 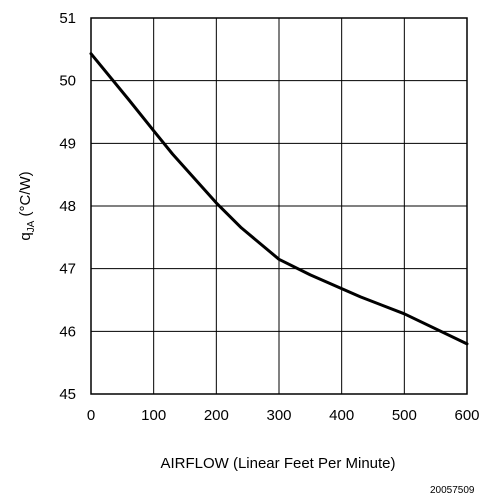 What do you see at coordinates (67, 81) in the screenshot?
I see `y-tick-label-5: 50` at bounding box center [67, 81].